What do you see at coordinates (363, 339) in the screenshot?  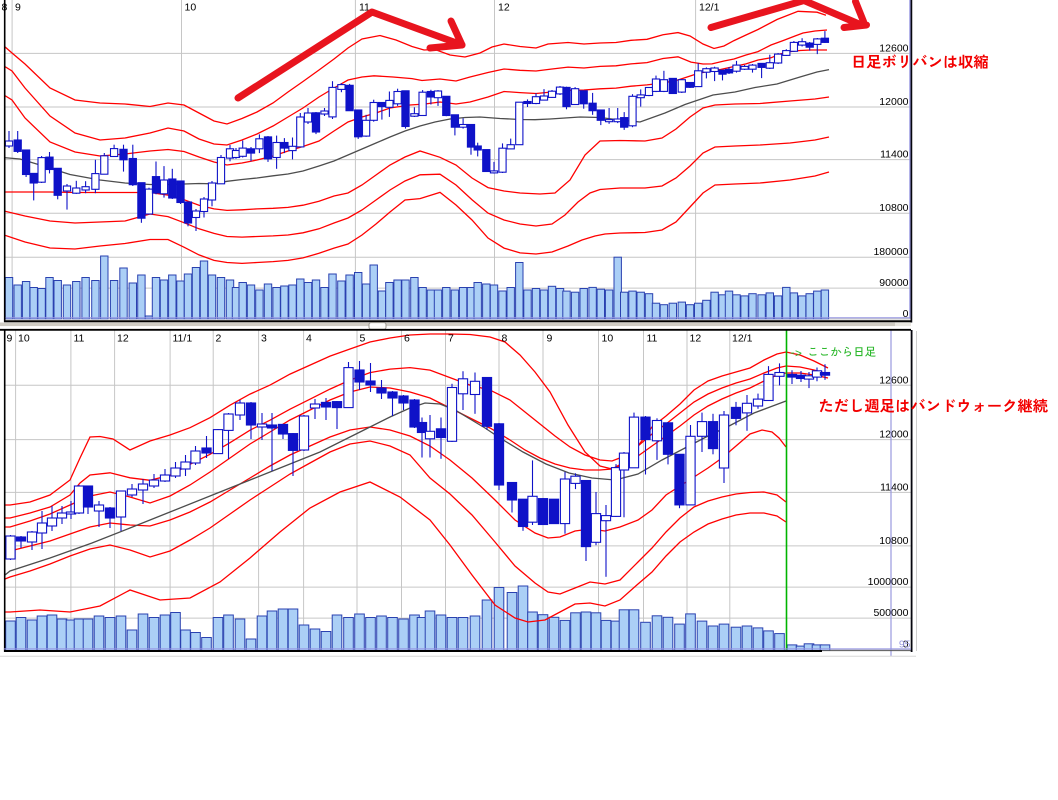 I see `svg-text: 5` at bounding box center [363, 339].